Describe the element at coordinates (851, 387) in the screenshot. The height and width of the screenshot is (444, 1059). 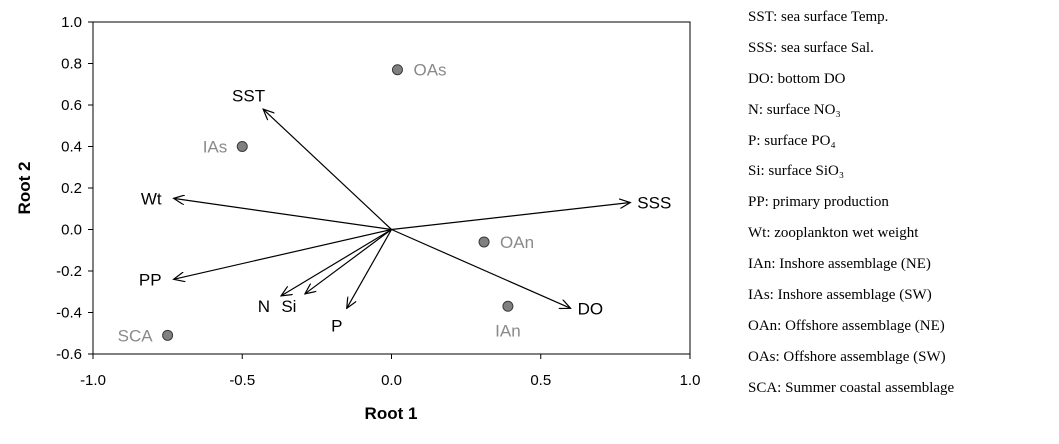
I see `legend-item: SCA: Summer coastal assemblage` at that location.